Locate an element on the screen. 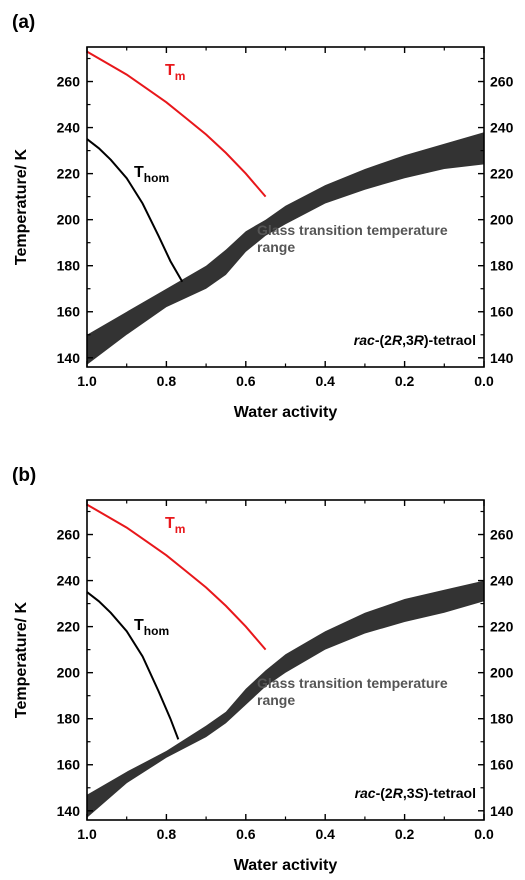 The height and width of the screenshot is (880, 525). panel-label: (b) is located at coordinates (24, 475).